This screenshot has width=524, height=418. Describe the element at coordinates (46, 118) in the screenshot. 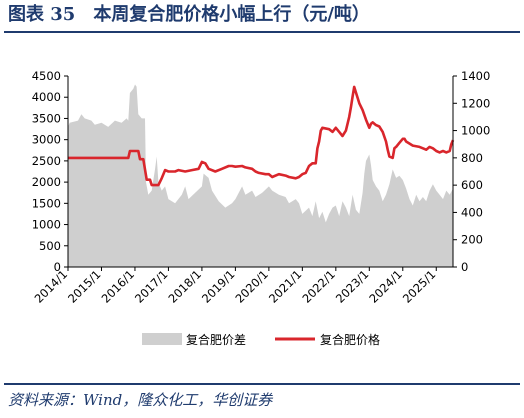

I see `left-tick-label: 3500` at that location.